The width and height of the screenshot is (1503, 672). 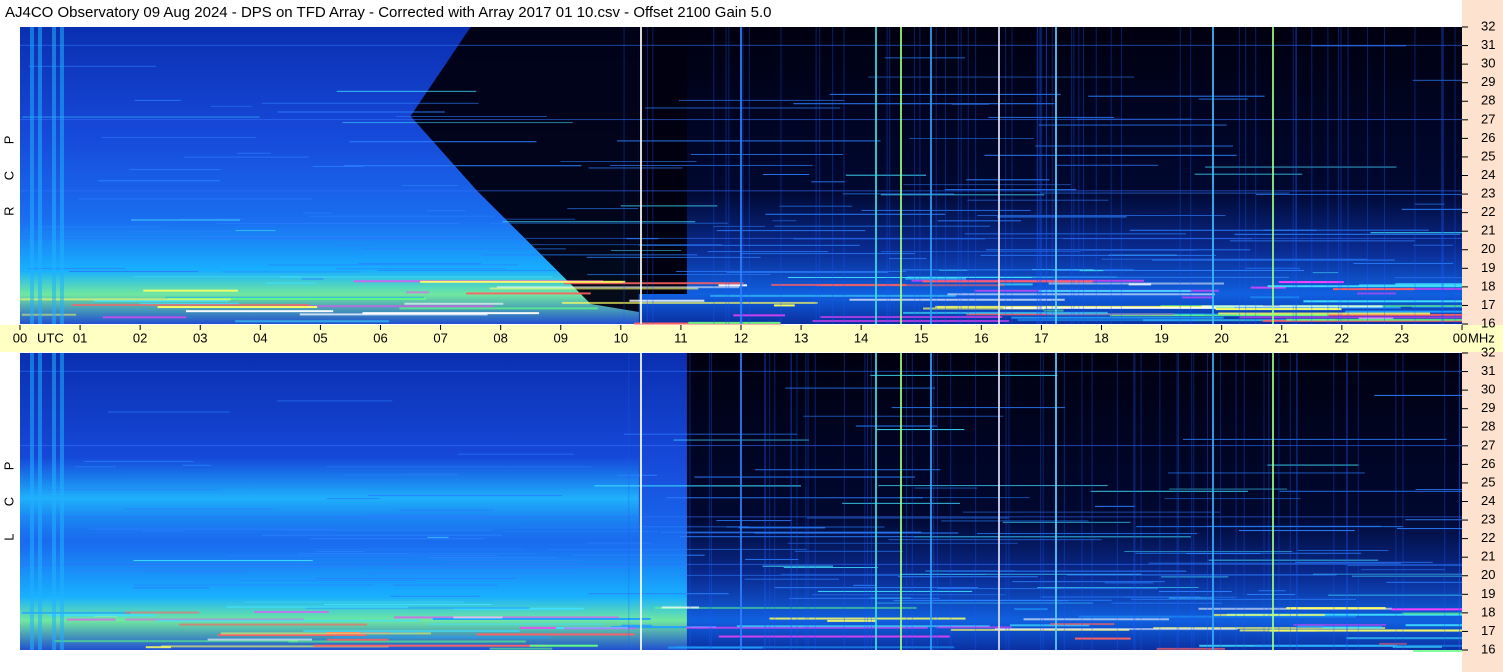 I want to click on freq-label: 31, so click(x=1488, y=370).